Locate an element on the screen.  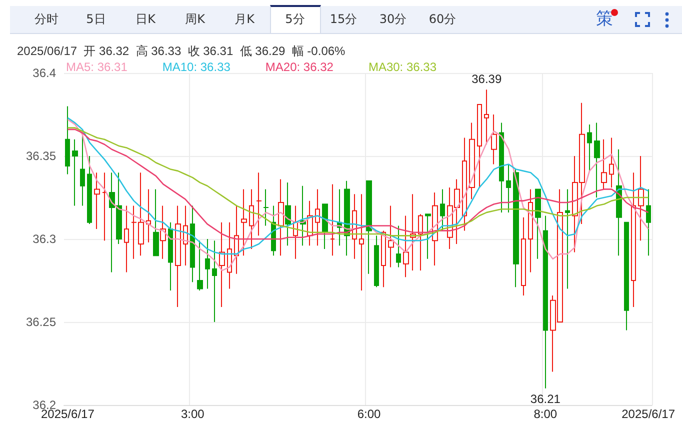
annotation: 36.39 is located at coordinates (487, 79).